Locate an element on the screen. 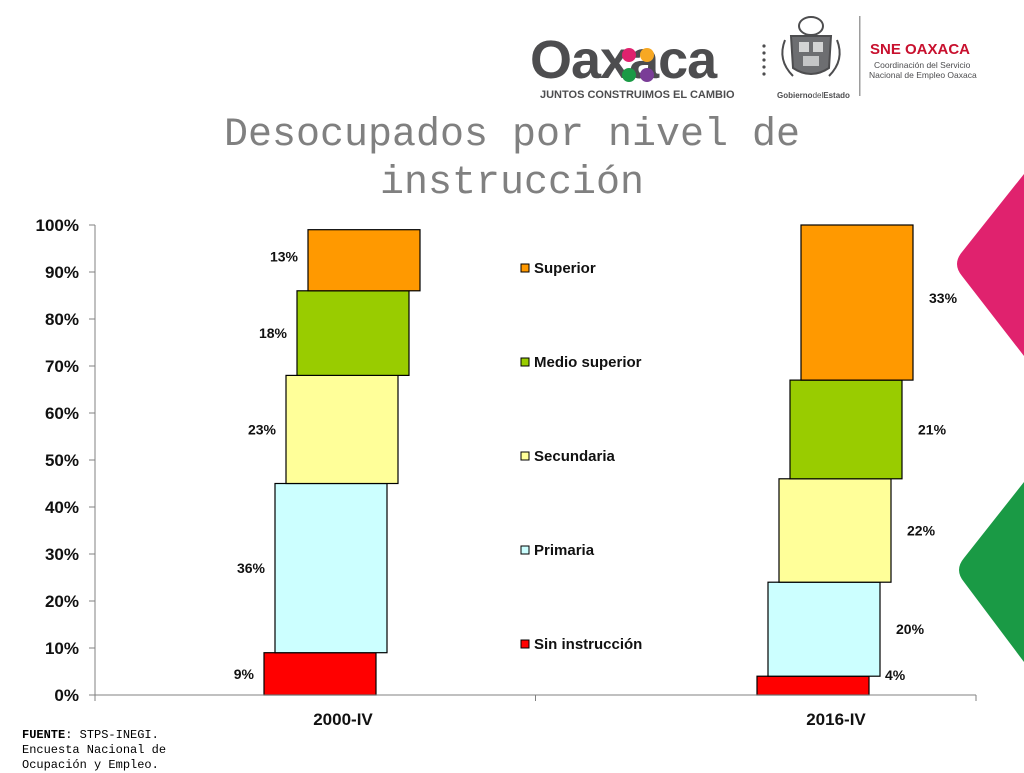 Image resolution: width=1024 pixels, height=773 pixels. data-label: 18% is located at coordinates (273, 333).